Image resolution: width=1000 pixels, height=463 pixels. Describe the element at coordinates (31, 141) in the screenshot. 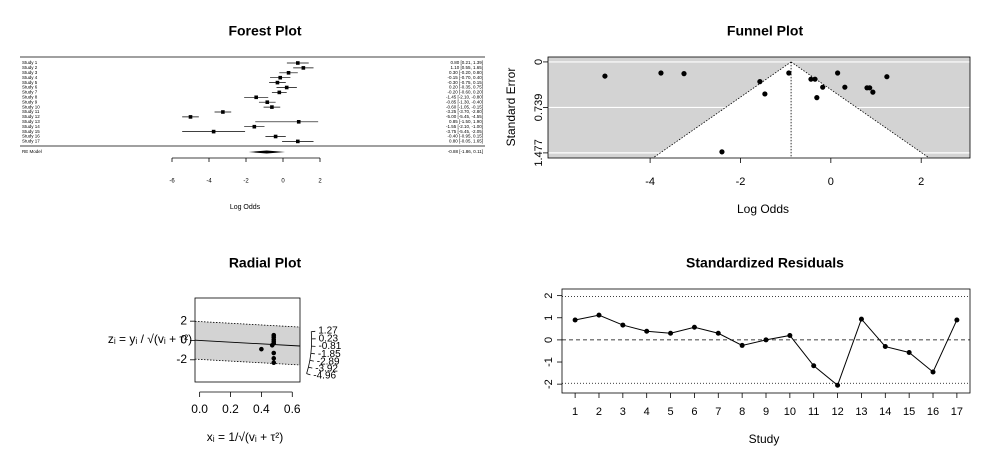

I see `study-label: Study 17` at that location.